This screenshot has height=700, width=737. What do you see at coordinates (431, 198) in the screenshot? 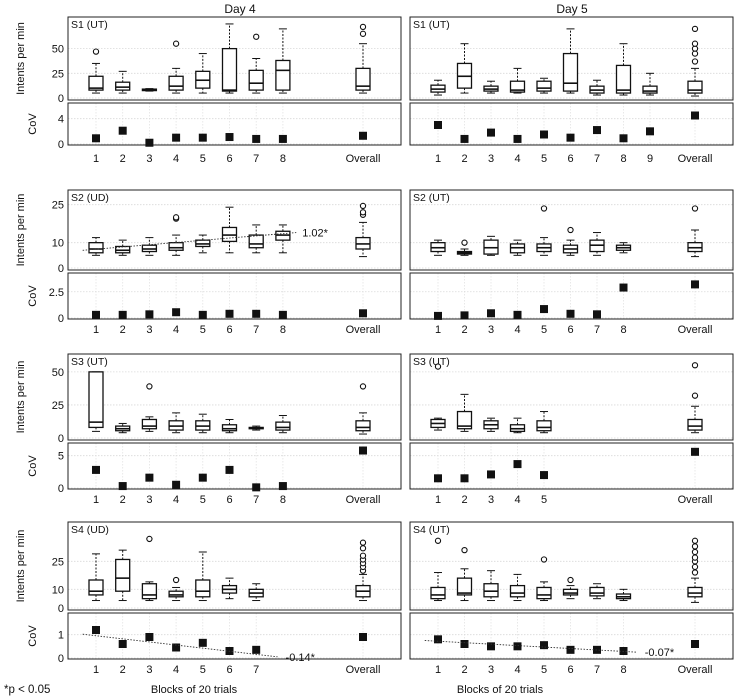
I see `panel-label: S2 (UT)` at bounding box center [431, 198].